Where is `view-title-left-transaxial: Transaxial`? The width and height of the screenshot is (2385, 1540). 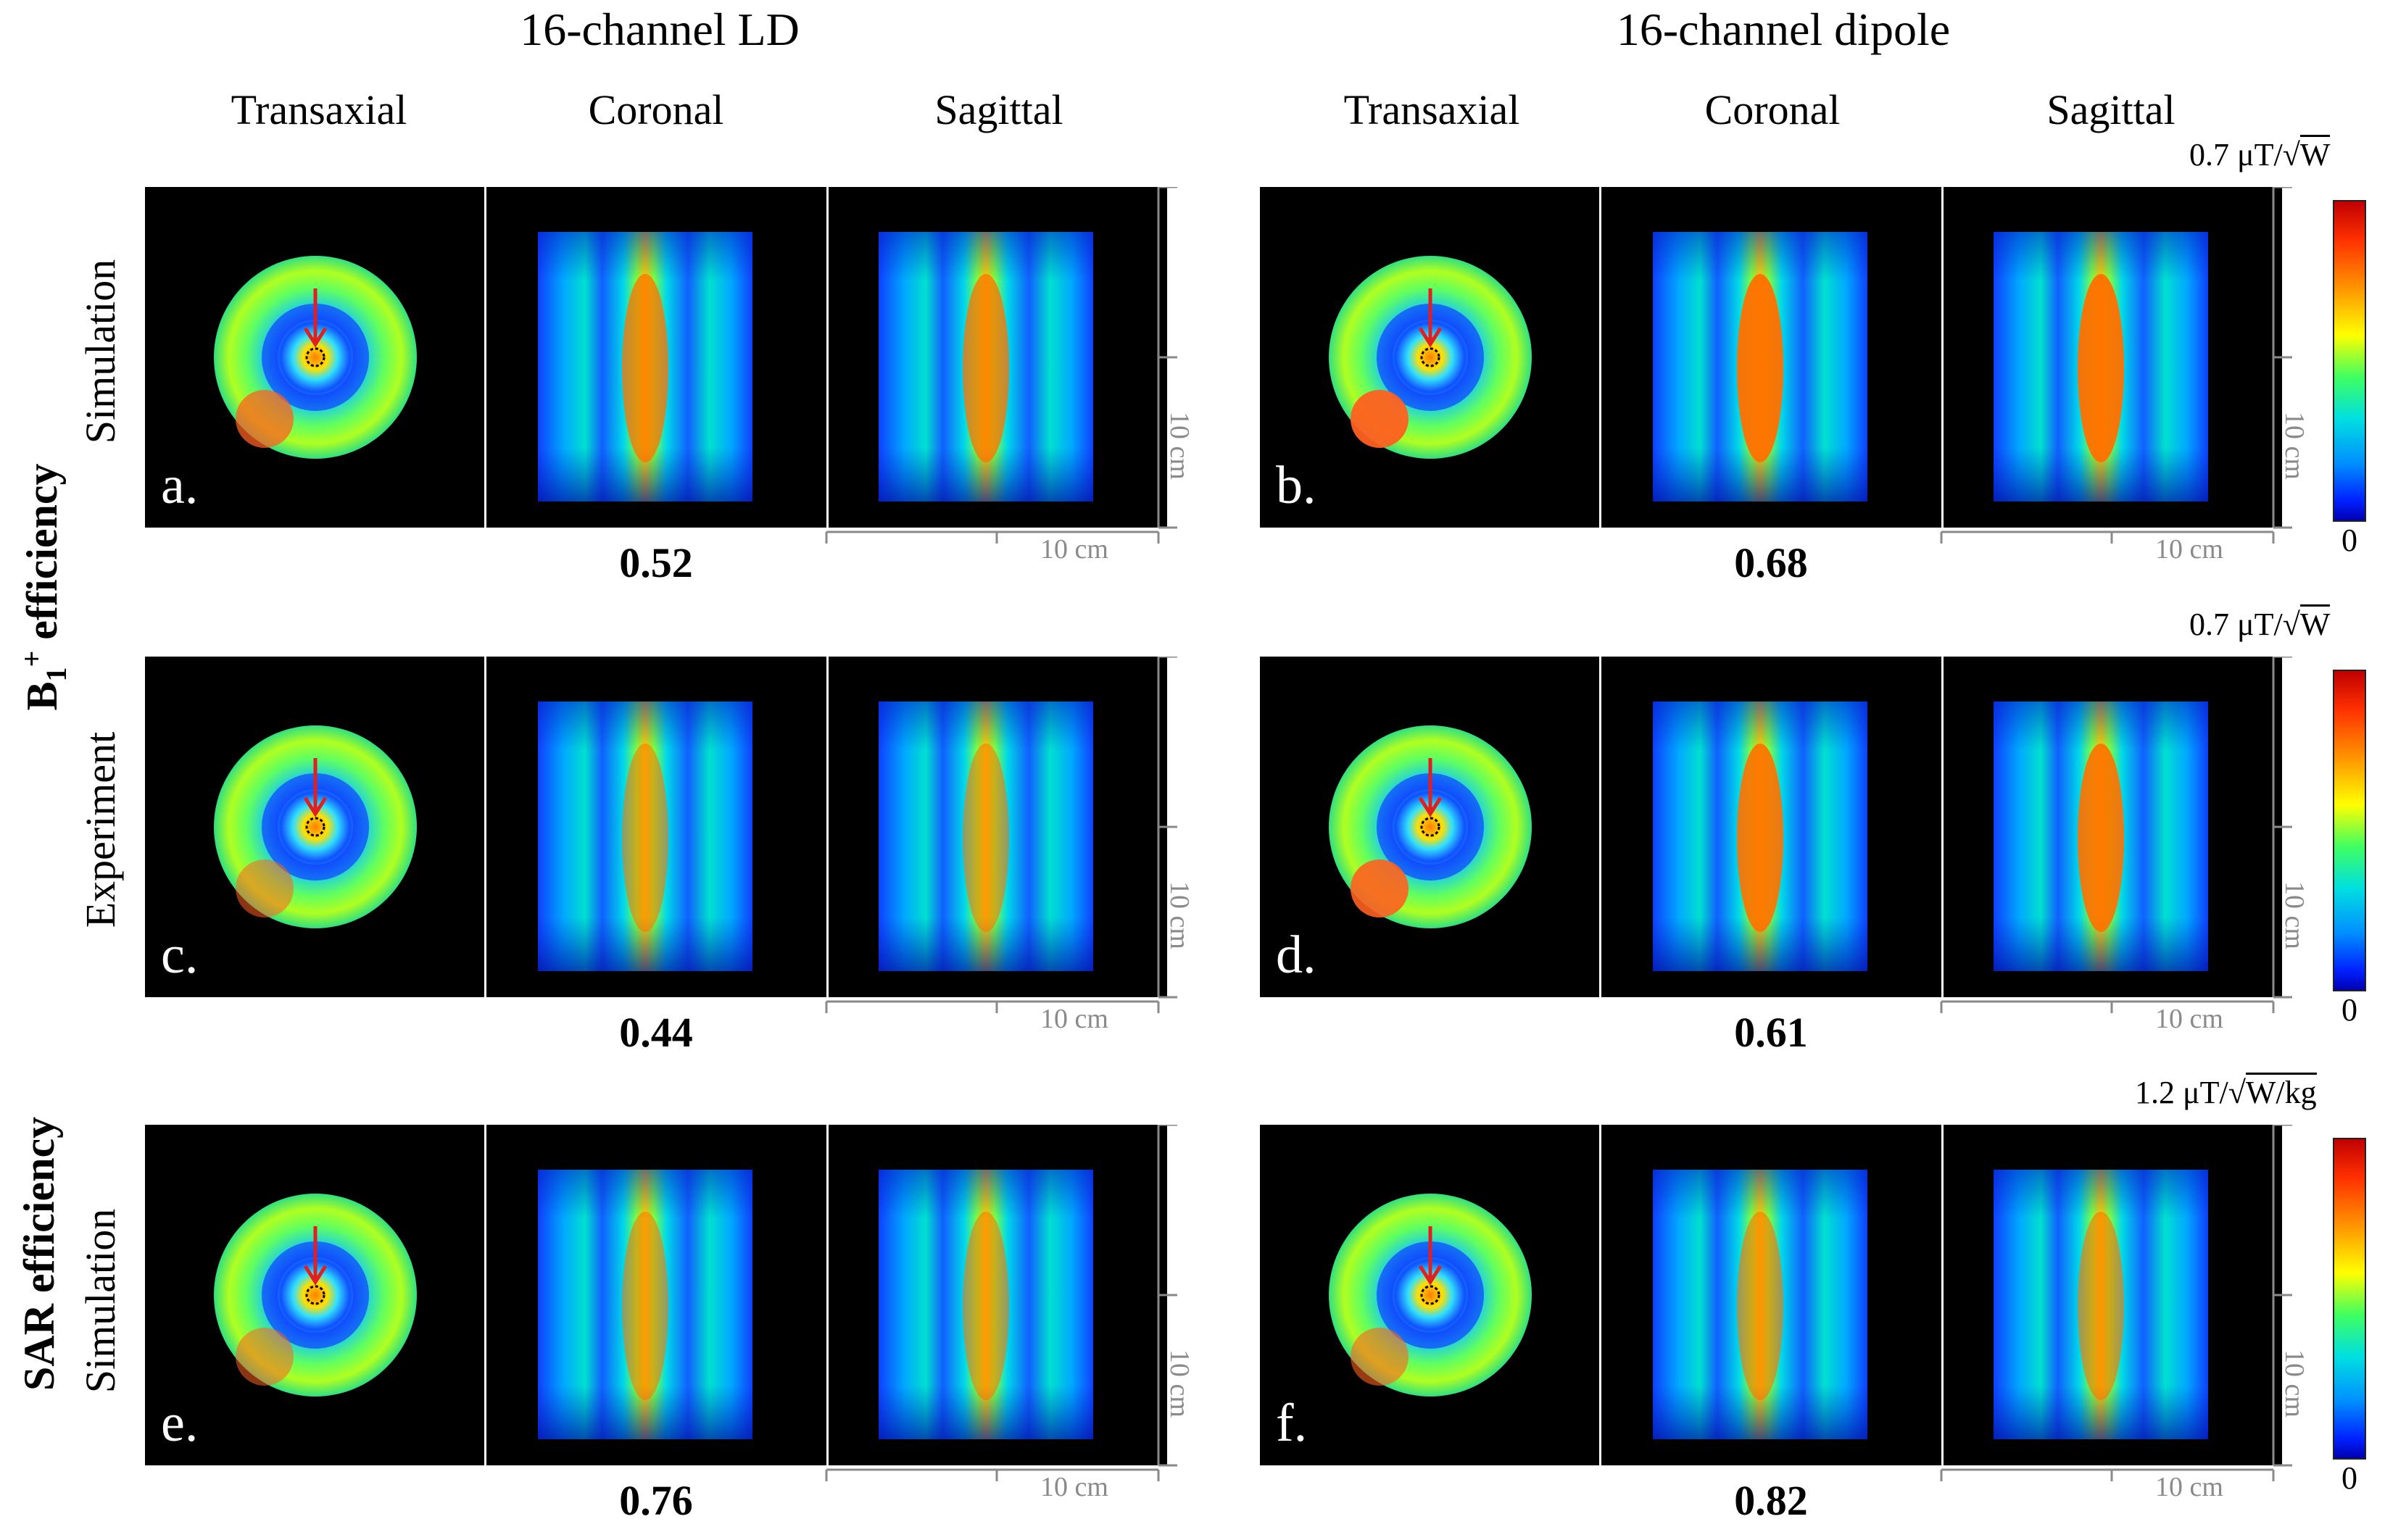
view-title-left-transaxial: Transaxial is located at coordinates (319, 110).